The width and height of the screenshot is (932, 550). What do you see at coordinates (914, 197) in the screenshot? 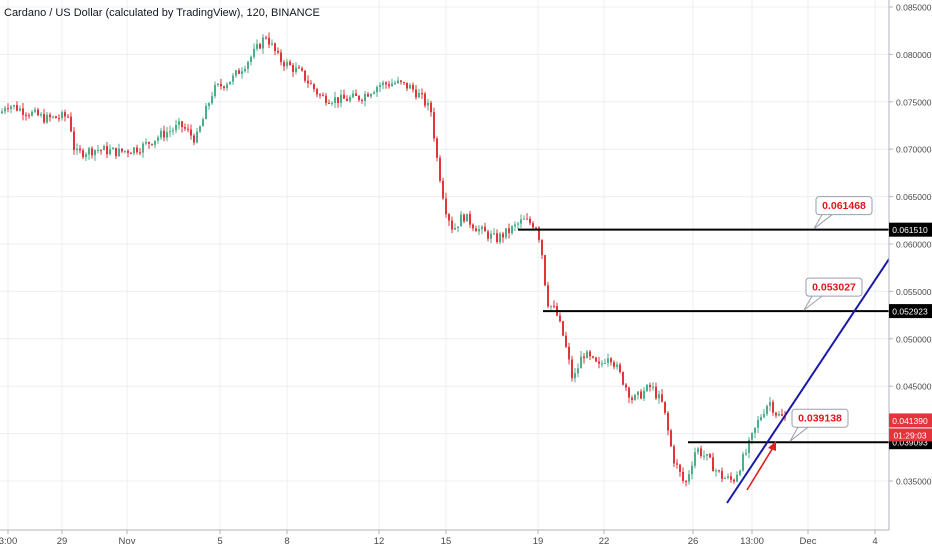
I see `y-tick-label: 0.065000` at bounding box center [914, 197].